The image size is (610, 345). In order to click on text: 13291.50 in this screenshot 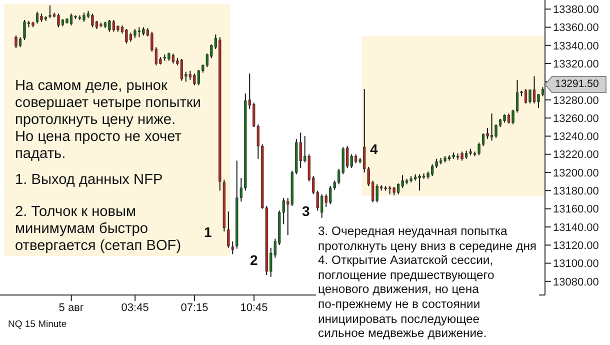, I will do `click(577, 84)`.